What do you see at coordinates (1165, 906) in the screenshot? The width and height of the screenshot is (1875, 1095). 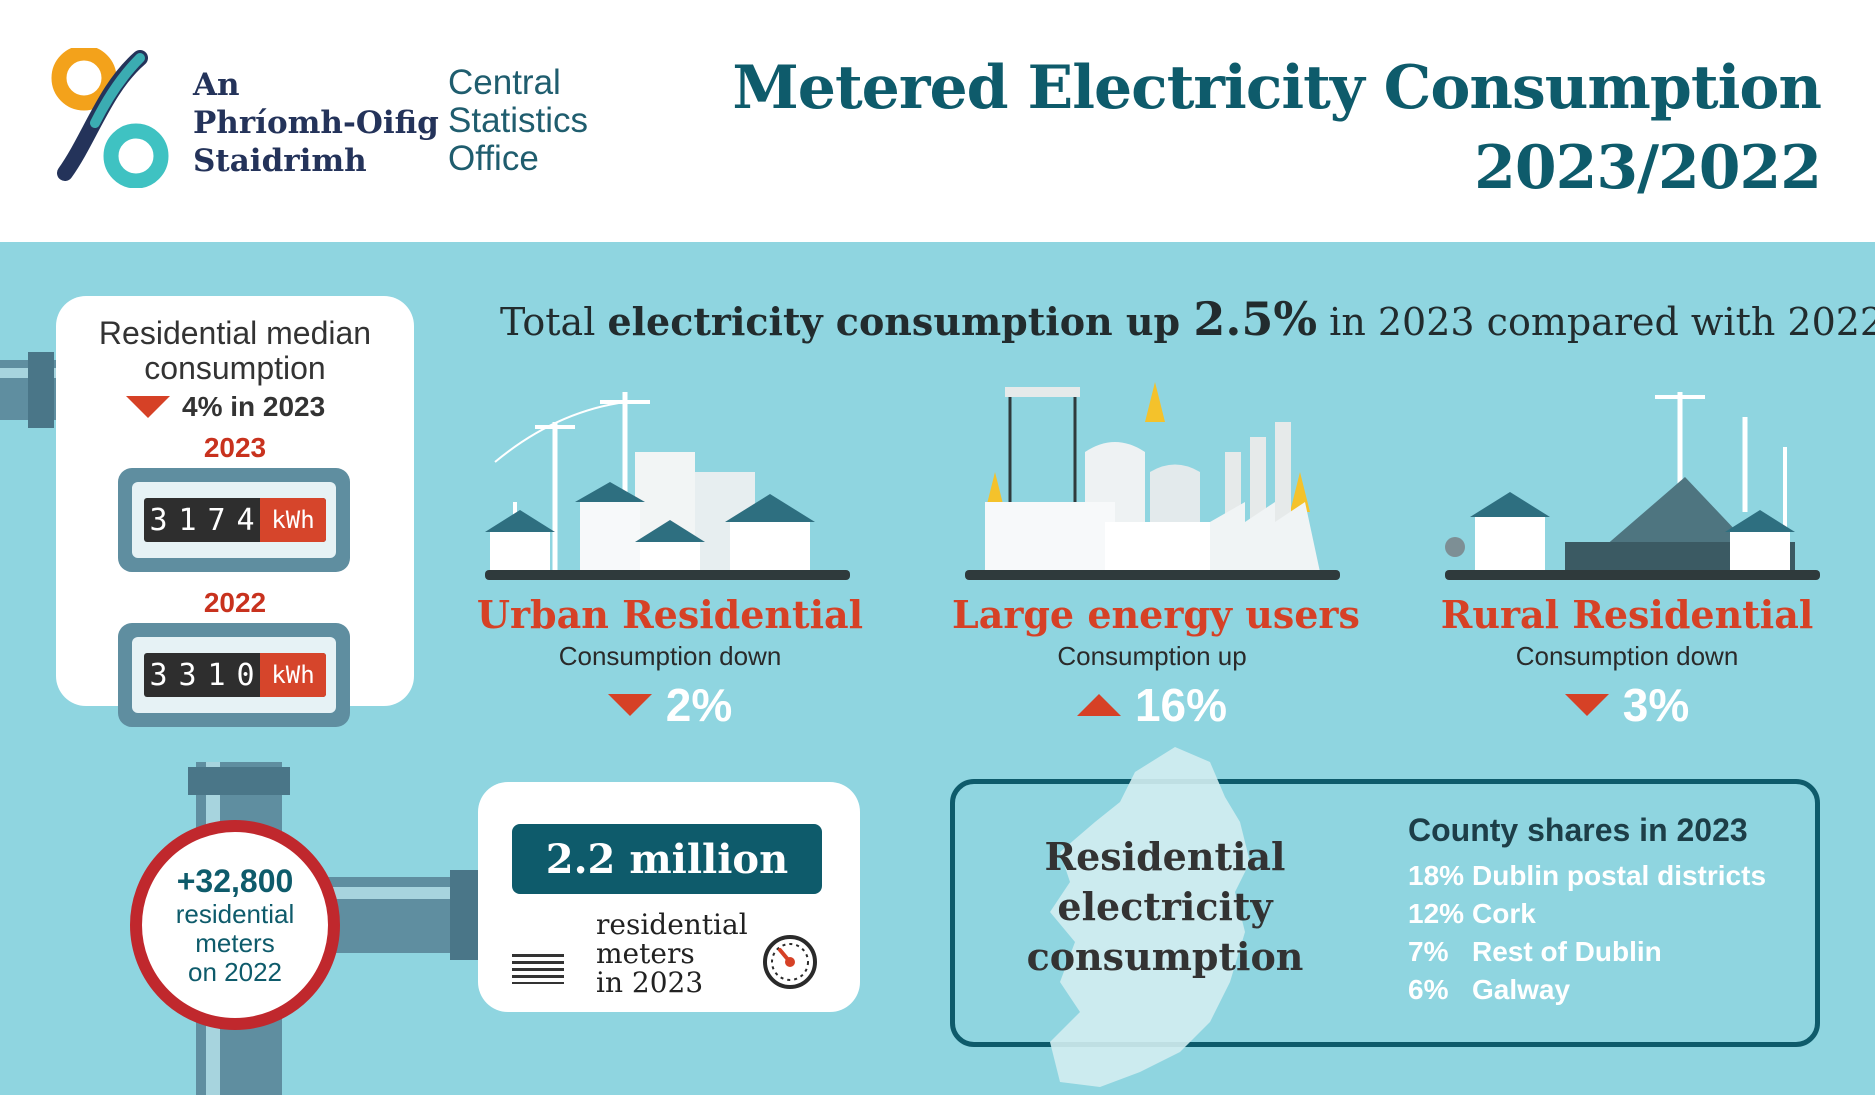 I see `residential-consumption-label: Residential electricity consumption` at bounding box center [1165, 906].